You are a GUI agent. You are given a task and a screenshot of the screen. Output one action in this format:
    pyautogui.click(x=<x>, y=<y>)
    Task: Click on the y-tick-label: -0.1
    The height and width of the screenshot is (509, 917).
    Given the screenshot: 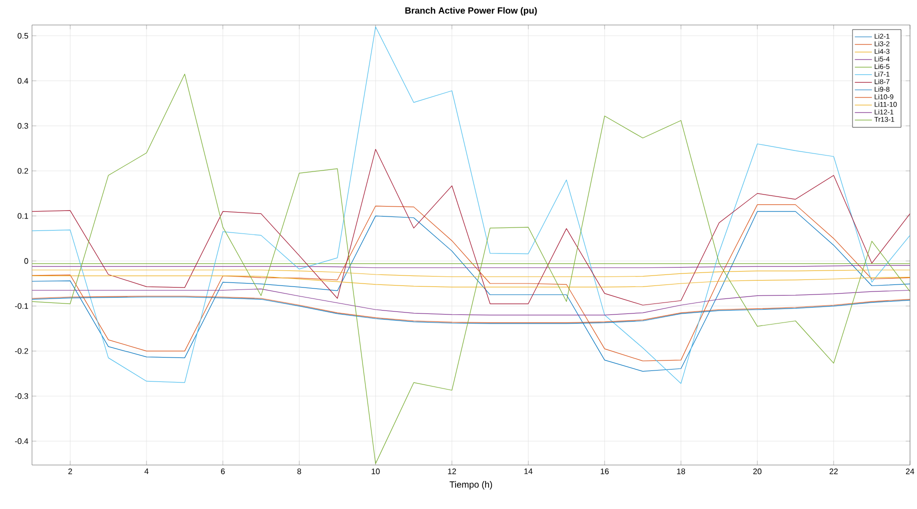 What is the action you would take?
    pyautogui.click(x=21, y=306)
    